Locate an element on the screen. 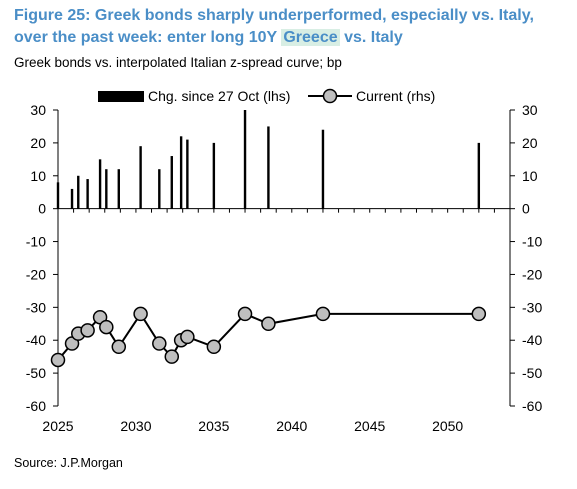 The width and height of the screenshot is (577, 489). legend-label-bars: Chg. since 27 Oct (lhs) is located at coordinates (219, 96).